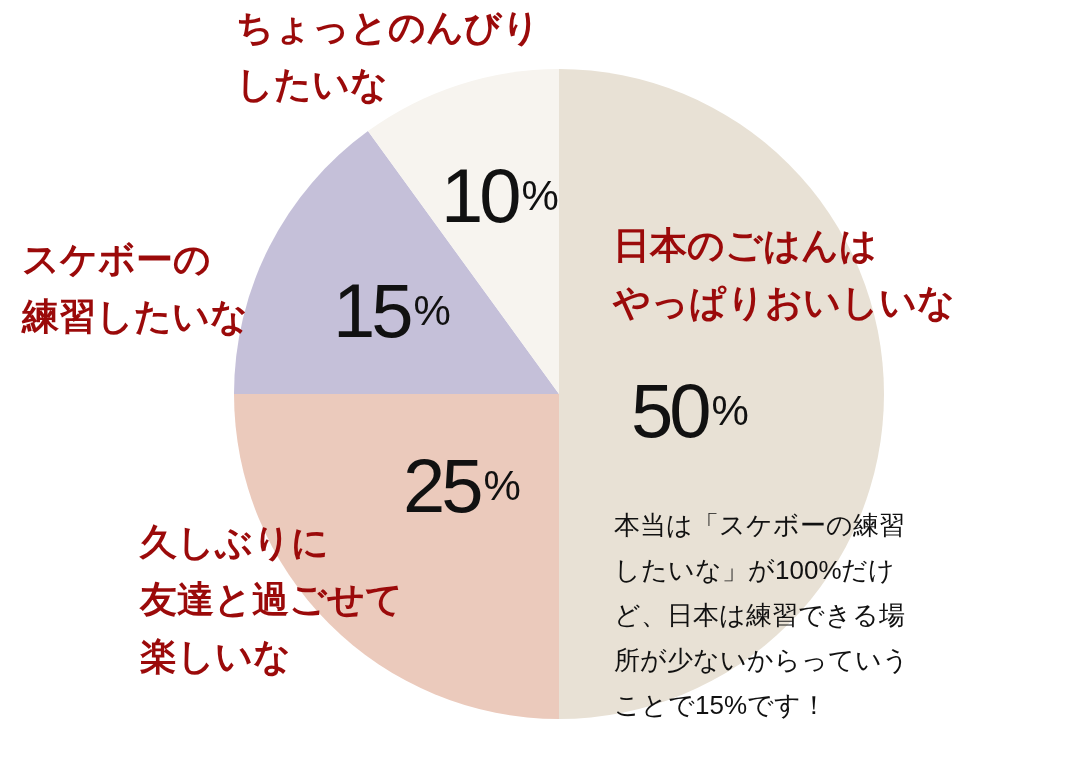 The width and height of the screenshot is (1080, 772). I want to click on data-label: 25%, so click(462, 485).